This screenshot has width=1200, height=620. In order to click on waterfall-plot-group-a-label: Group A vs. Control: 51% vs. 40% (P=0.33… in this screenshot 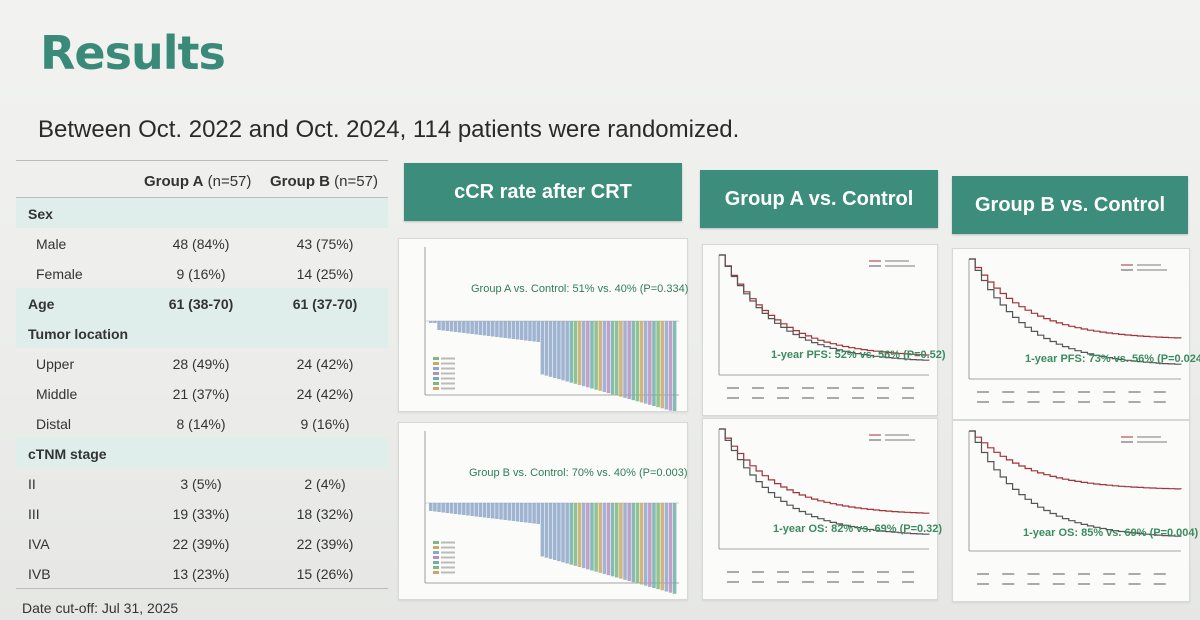, I will do `click(580, 289)`.